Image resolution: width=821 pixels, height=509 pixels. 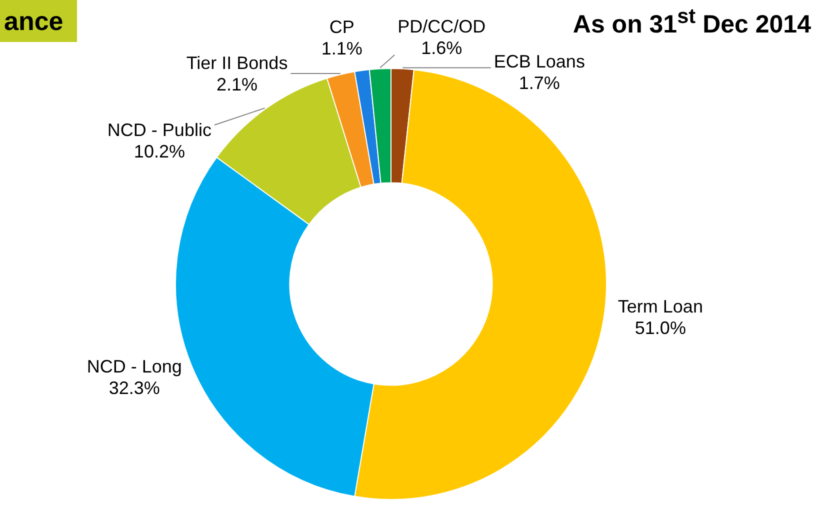 I want to click on slice-label: NCD - Long, so click(x=134, y=366).